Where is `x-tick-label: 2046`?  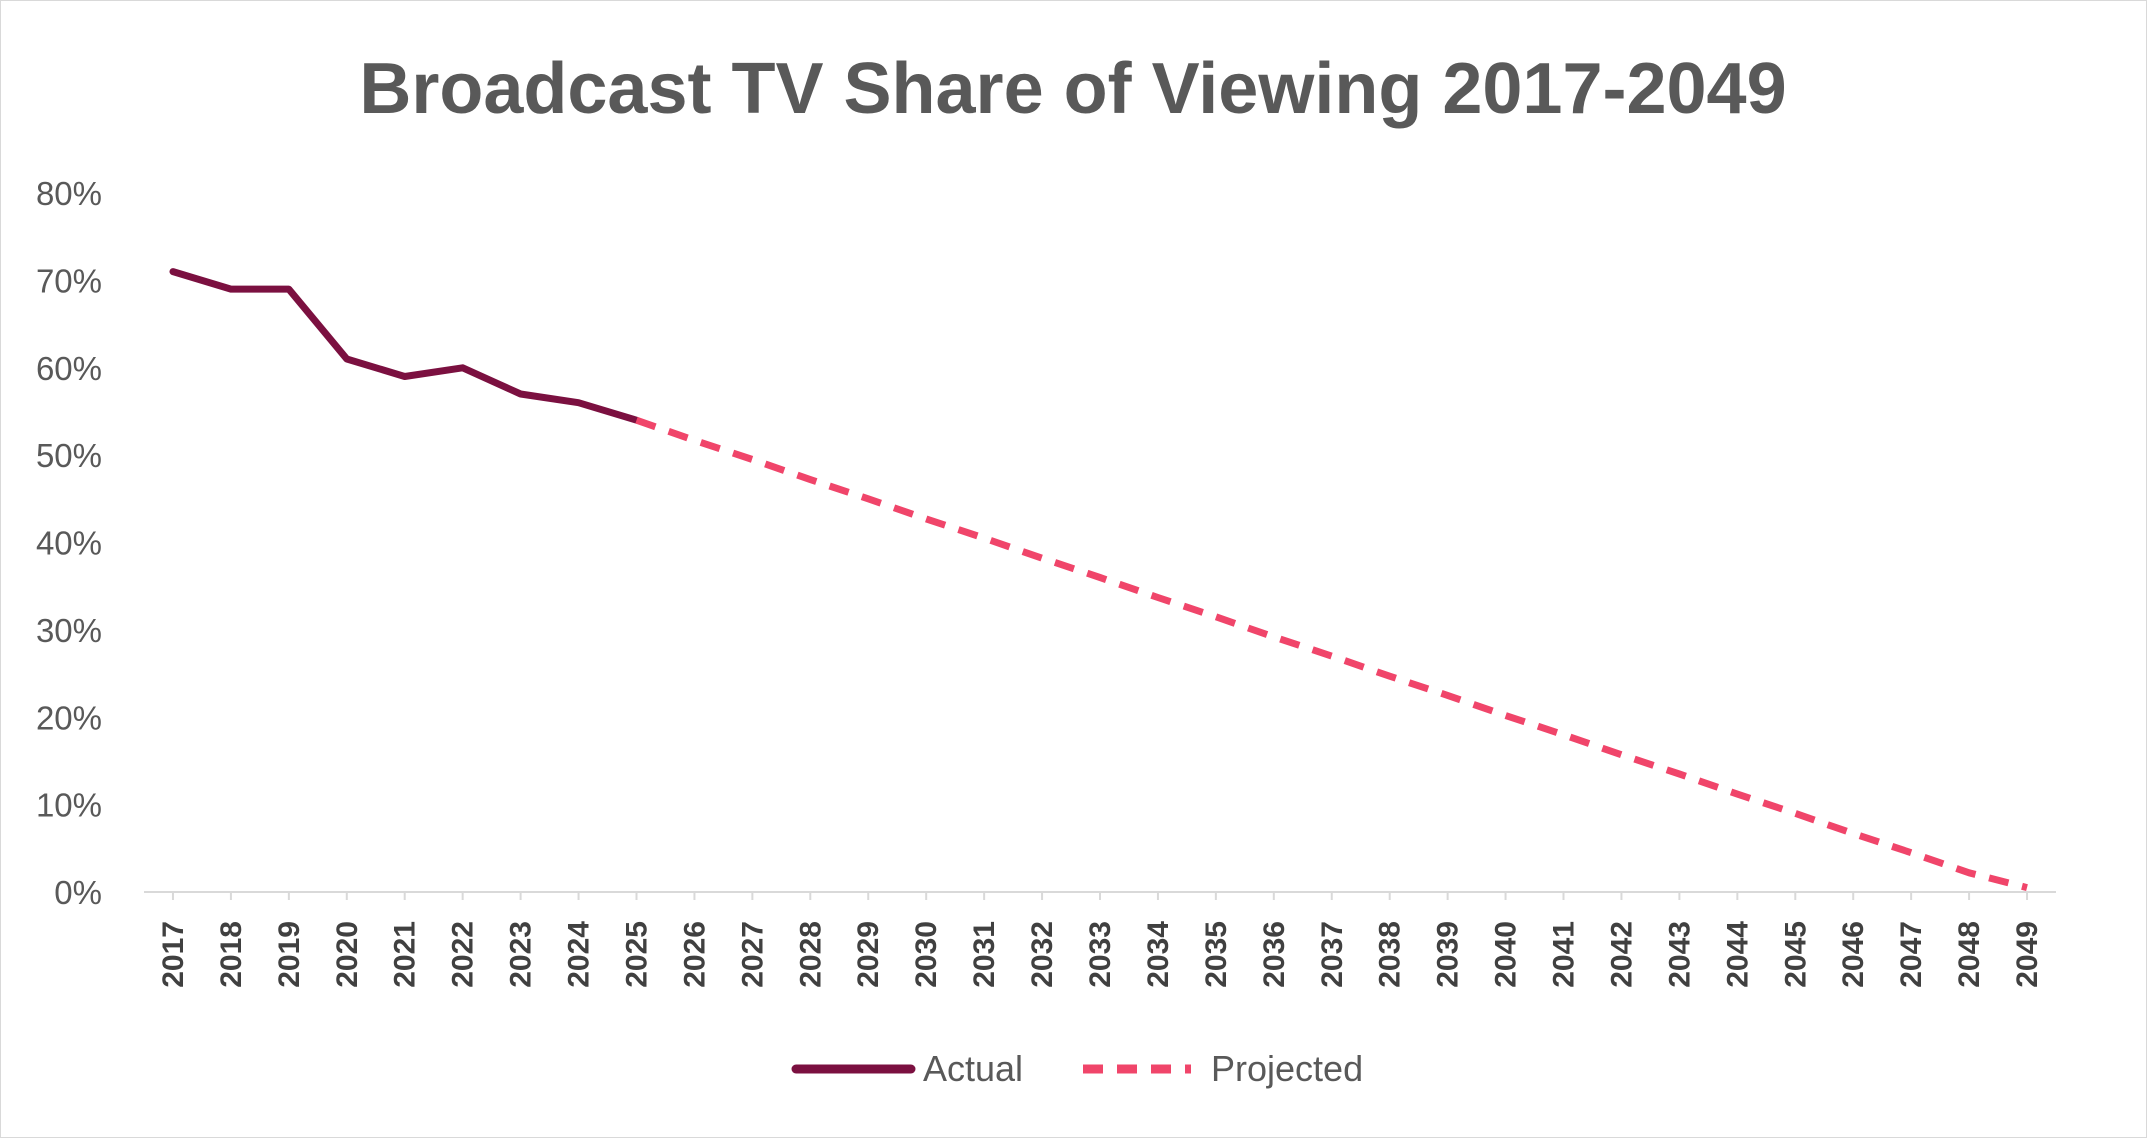
x-tick-label: 2046 is located at coordinates (1853, 954).